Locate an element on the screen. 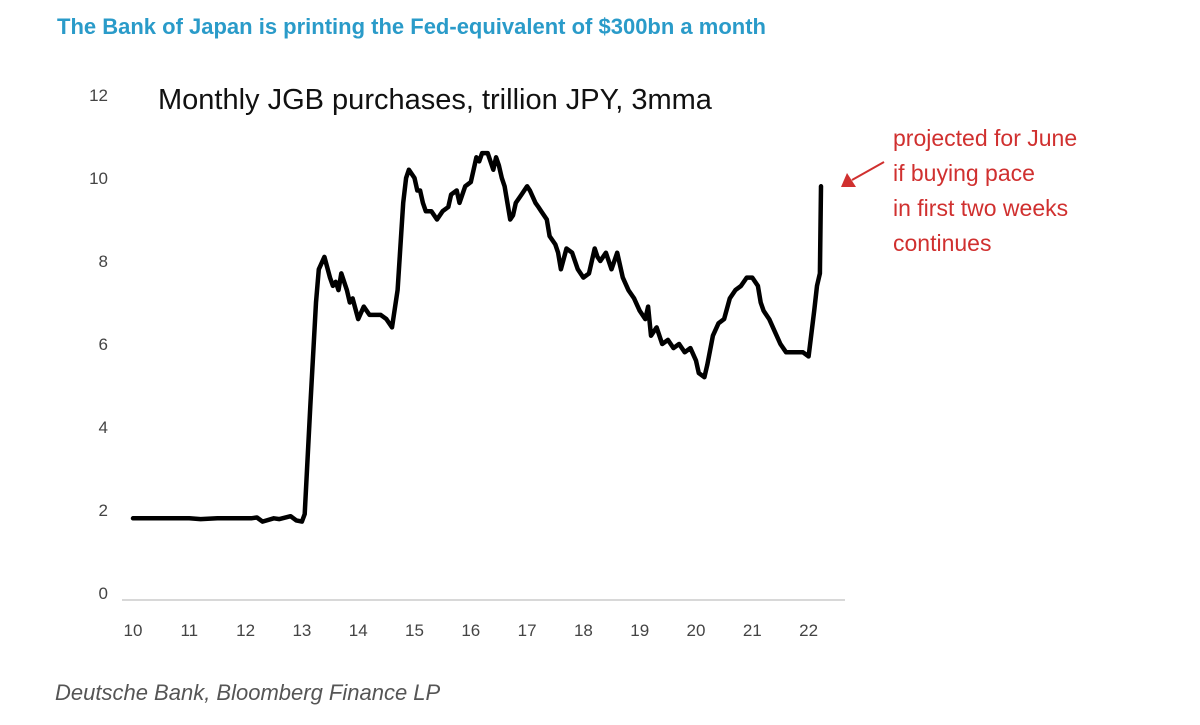  annotation-line: continues is located at coordinates (942, 243).